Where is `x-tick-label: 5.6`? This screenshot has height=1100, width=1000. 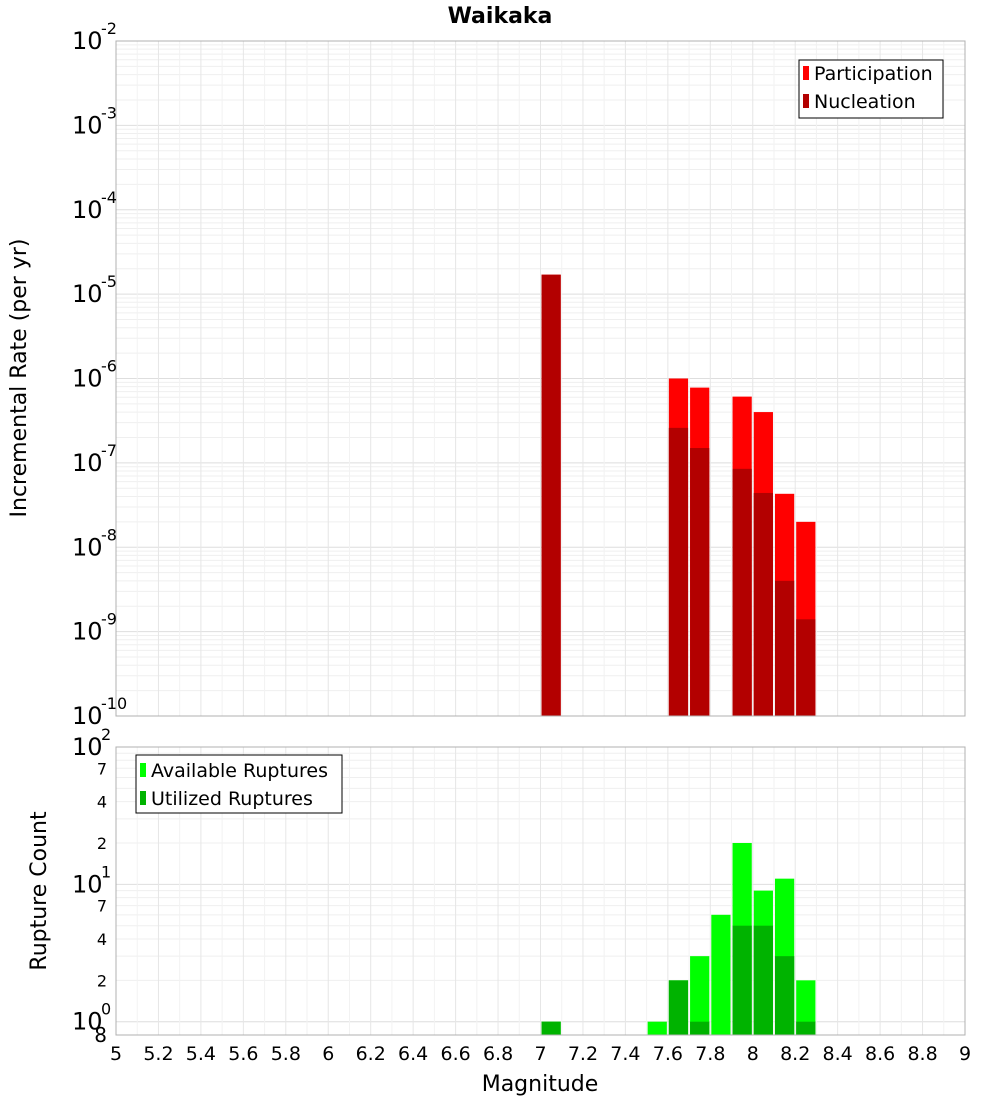 x-tick-label: 5.6 is located at coordinates (243, 1054).